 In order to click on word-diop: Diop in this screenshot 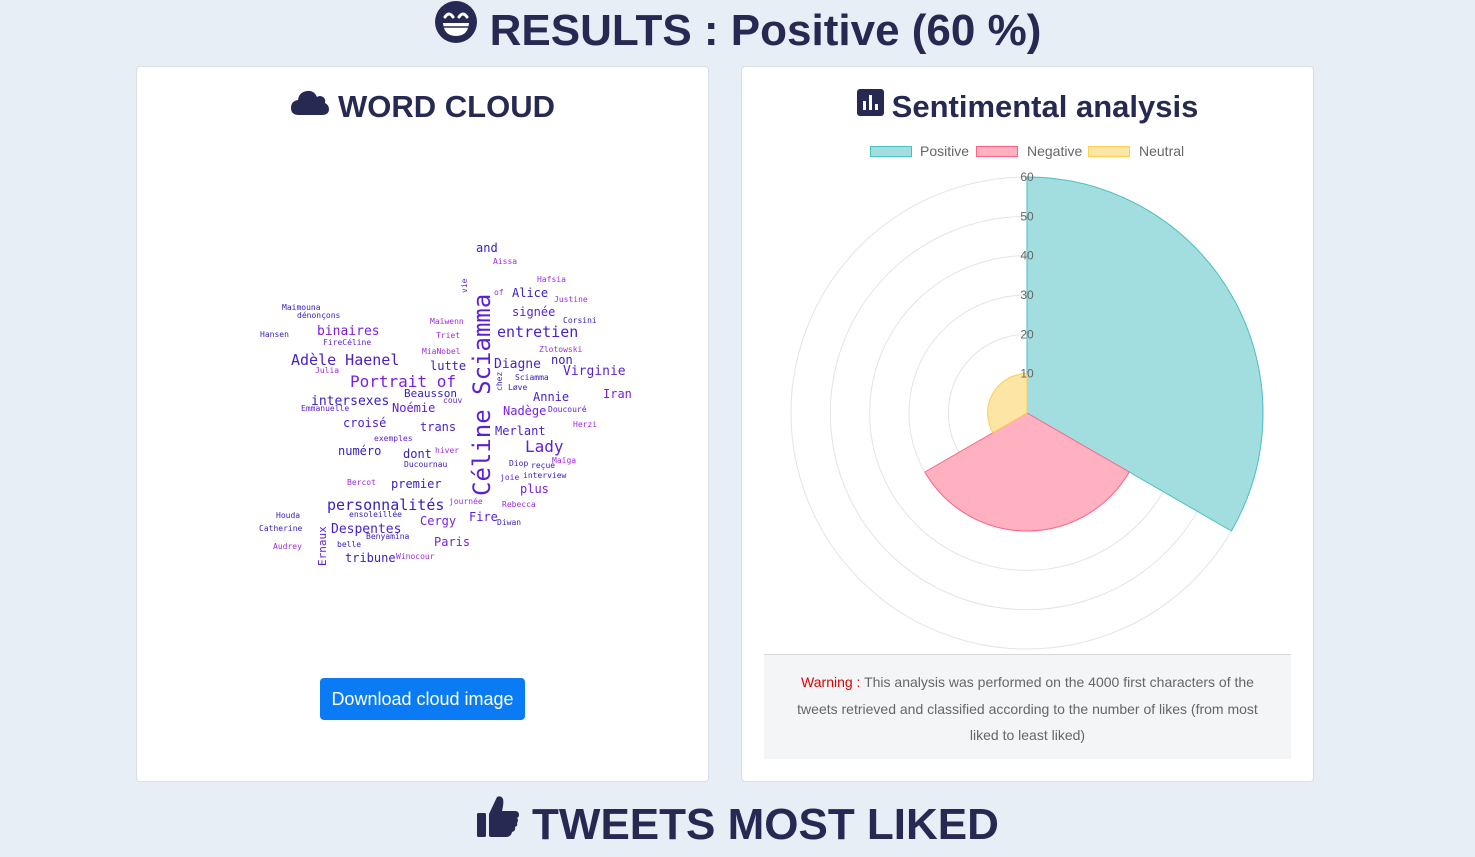, I will do `click(518, 463)`.